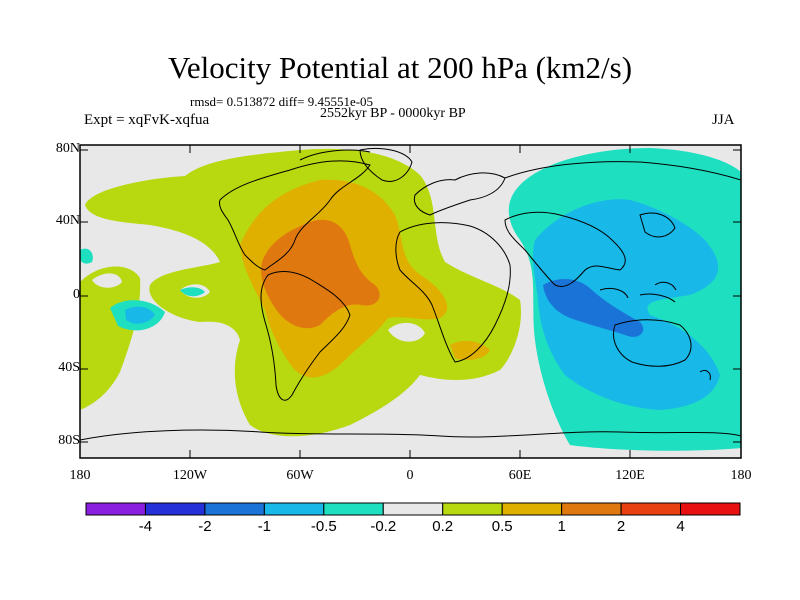 This screenshot has width=800, height=600. What do you see at coordinates (561, 526) in the screenshot?
I see `colorbar-label: 1` at bounding box center [561, 526].